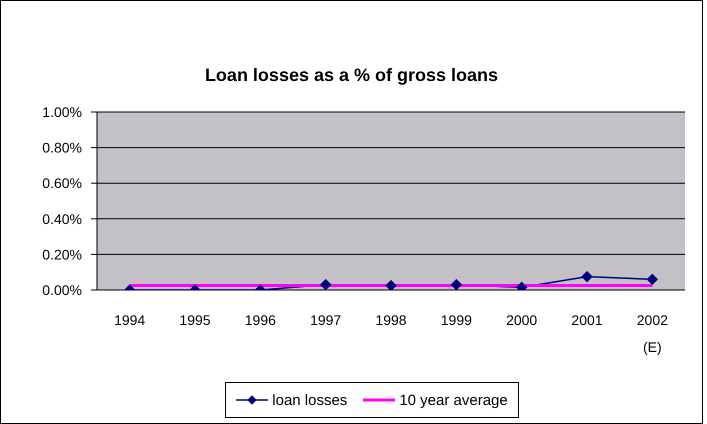 The width and height of the screenshot is (707, 424). I want to click on x-tick-label: 1995, so click(195, 320).